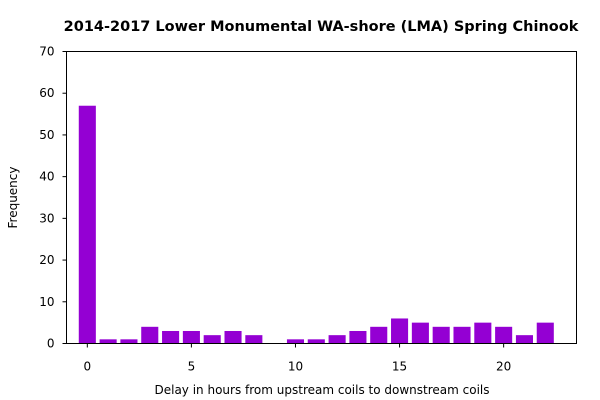 The height and width of the screenshot is (400, 600). What do you see at coordinates (192, 367) in the screenshot?
I see `x-tick-label: 5` at bounding box center [192, 367].